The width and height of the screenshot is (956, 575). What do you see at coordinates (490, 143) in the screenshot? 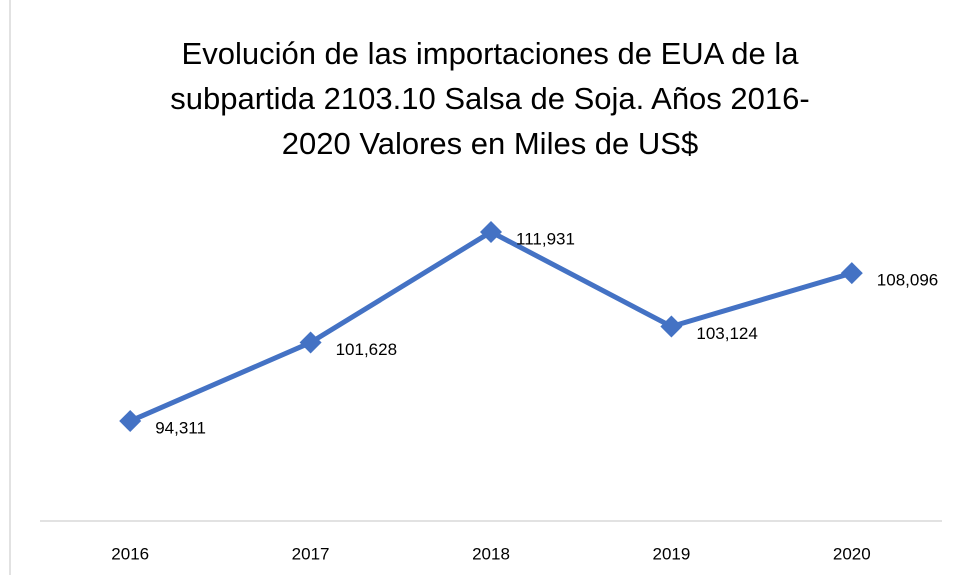
I see `chart-title: 2020 Valores en Miles de US$` at bounding box center [490, 143].